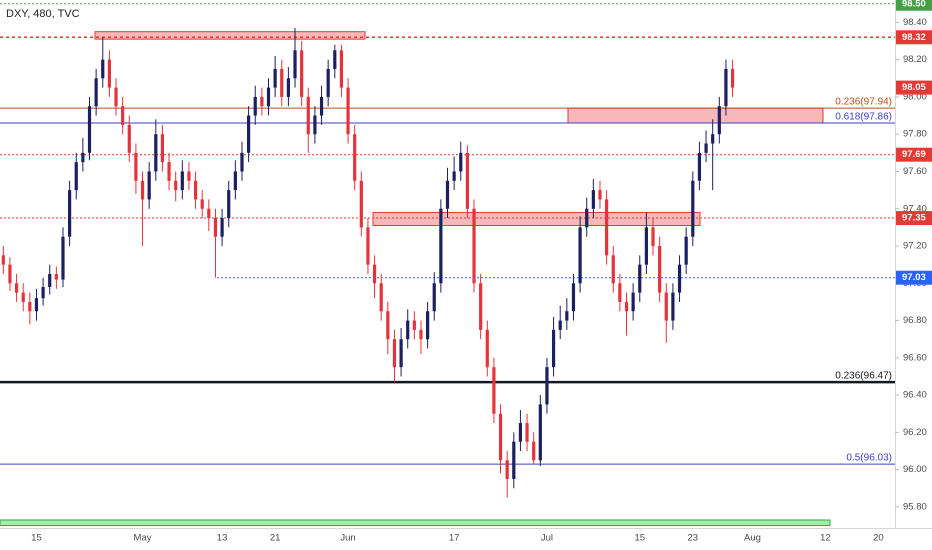 This screenshot has width=932, height=550. What do you see at coordinates (915, 469) in the screenshot?
I see `y-tick-label: 96.00` at bounding box center [915, 469].